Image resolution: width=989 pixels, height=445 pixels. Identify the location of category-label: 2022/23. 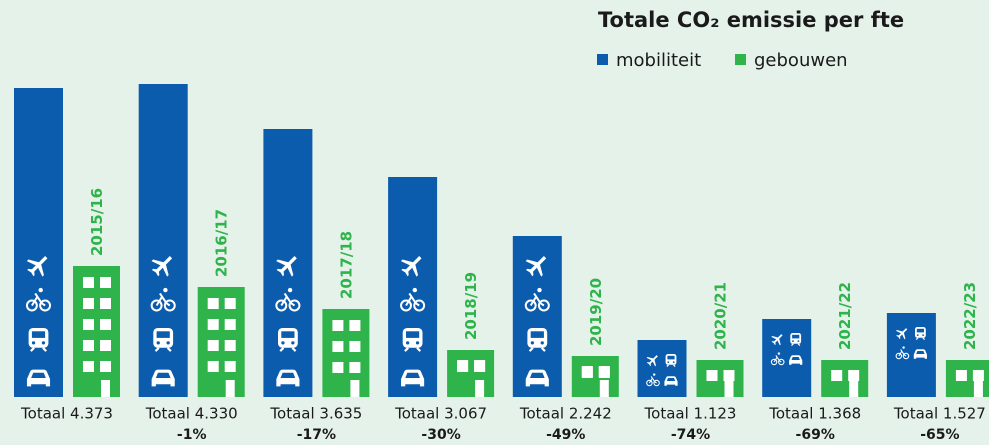
(970, 316).